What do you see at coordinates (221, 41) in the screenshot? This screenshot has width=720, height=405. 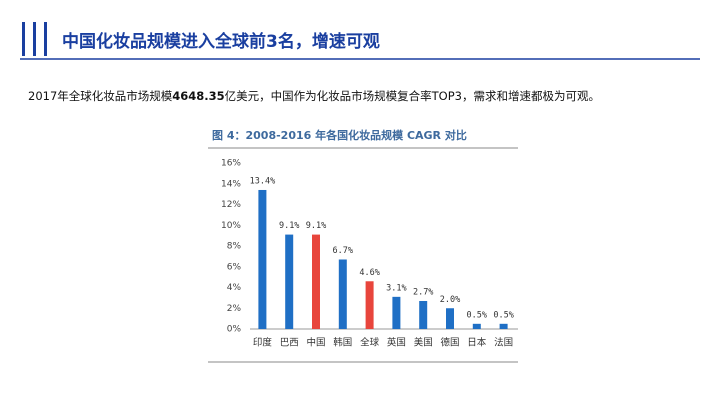 I see `slide-title: 中国化妆品规模进入全球前3名，增速可观` at bounding box center [221, 41].